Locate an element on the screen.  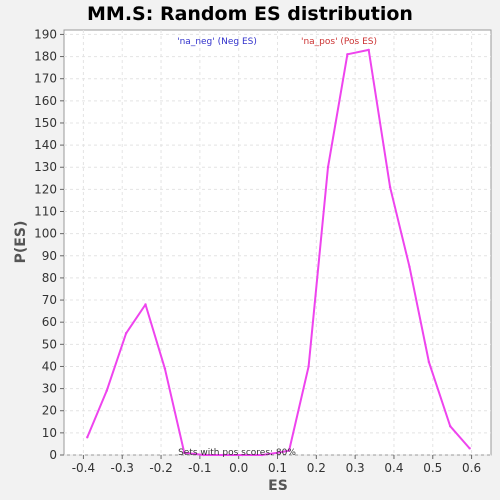
legend-item-neg: 'na_neg' (Neg ES) is located at coordinates (217, 42).